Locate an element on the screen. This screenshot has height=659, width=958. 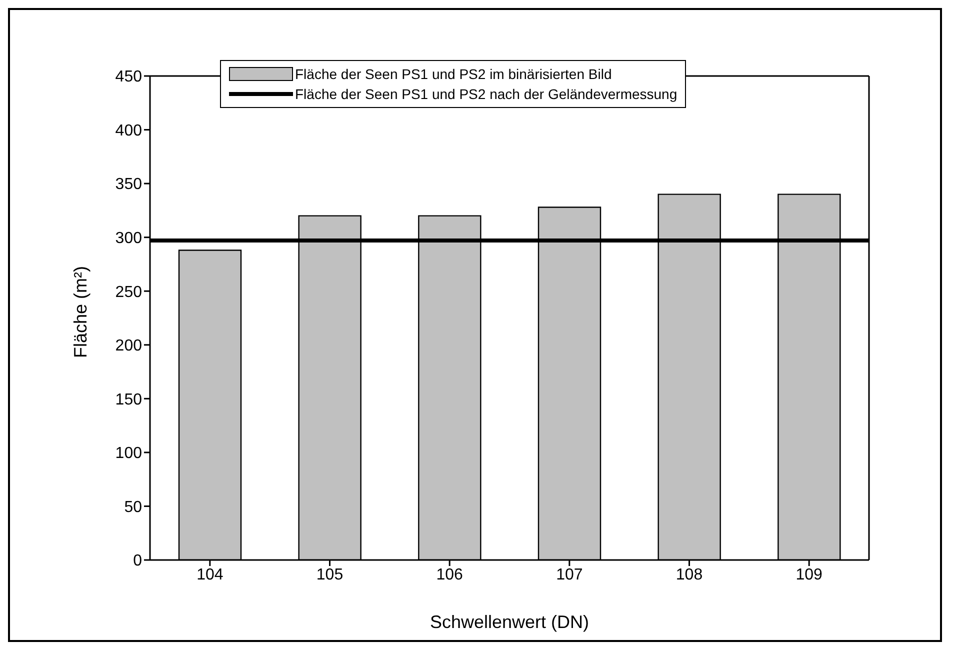
y-tick-label: 150 is located at coordinates (128, 399).